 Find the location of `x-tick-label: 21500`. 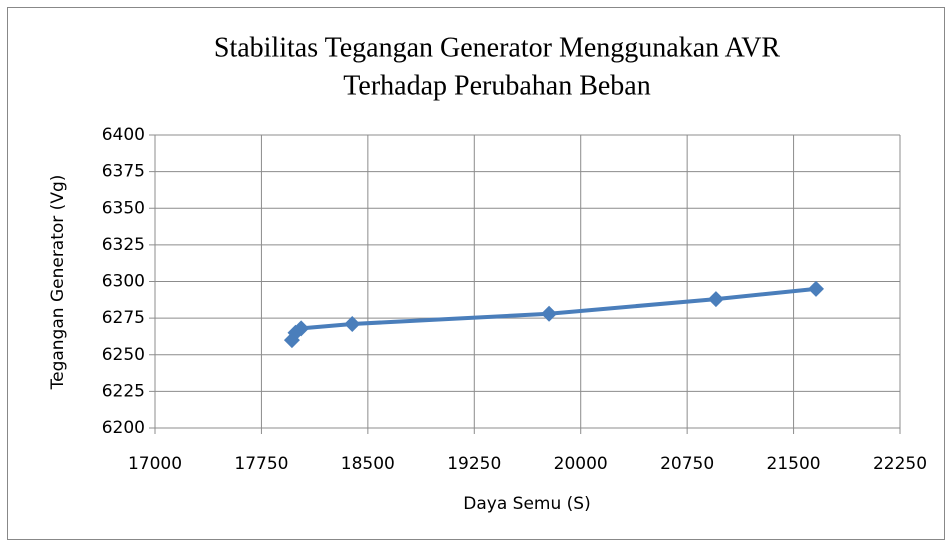

x-tick-label: 21500 is located at coordinates (794, 464).